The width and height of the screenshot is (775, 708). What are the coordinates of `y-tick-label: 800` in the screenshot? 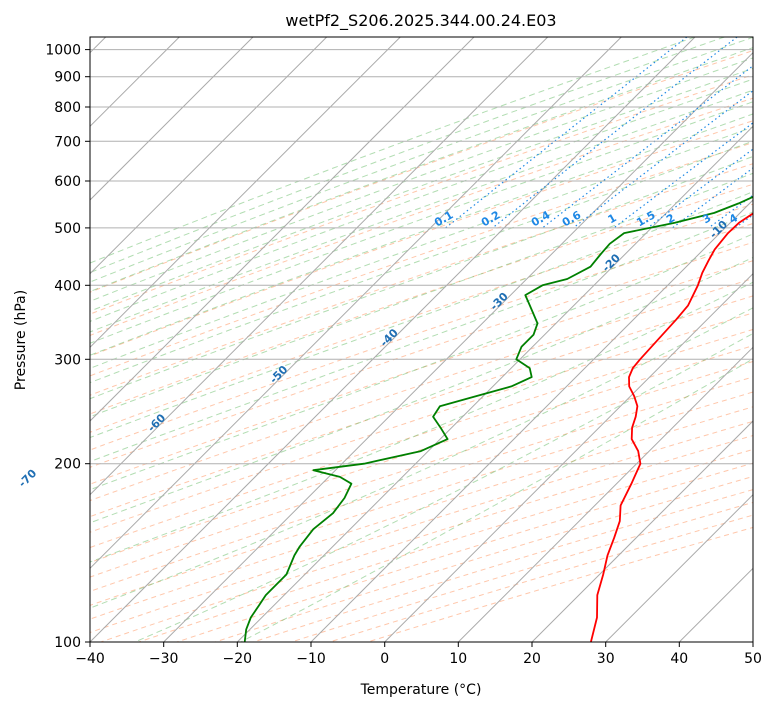 It's located at (67, 108).